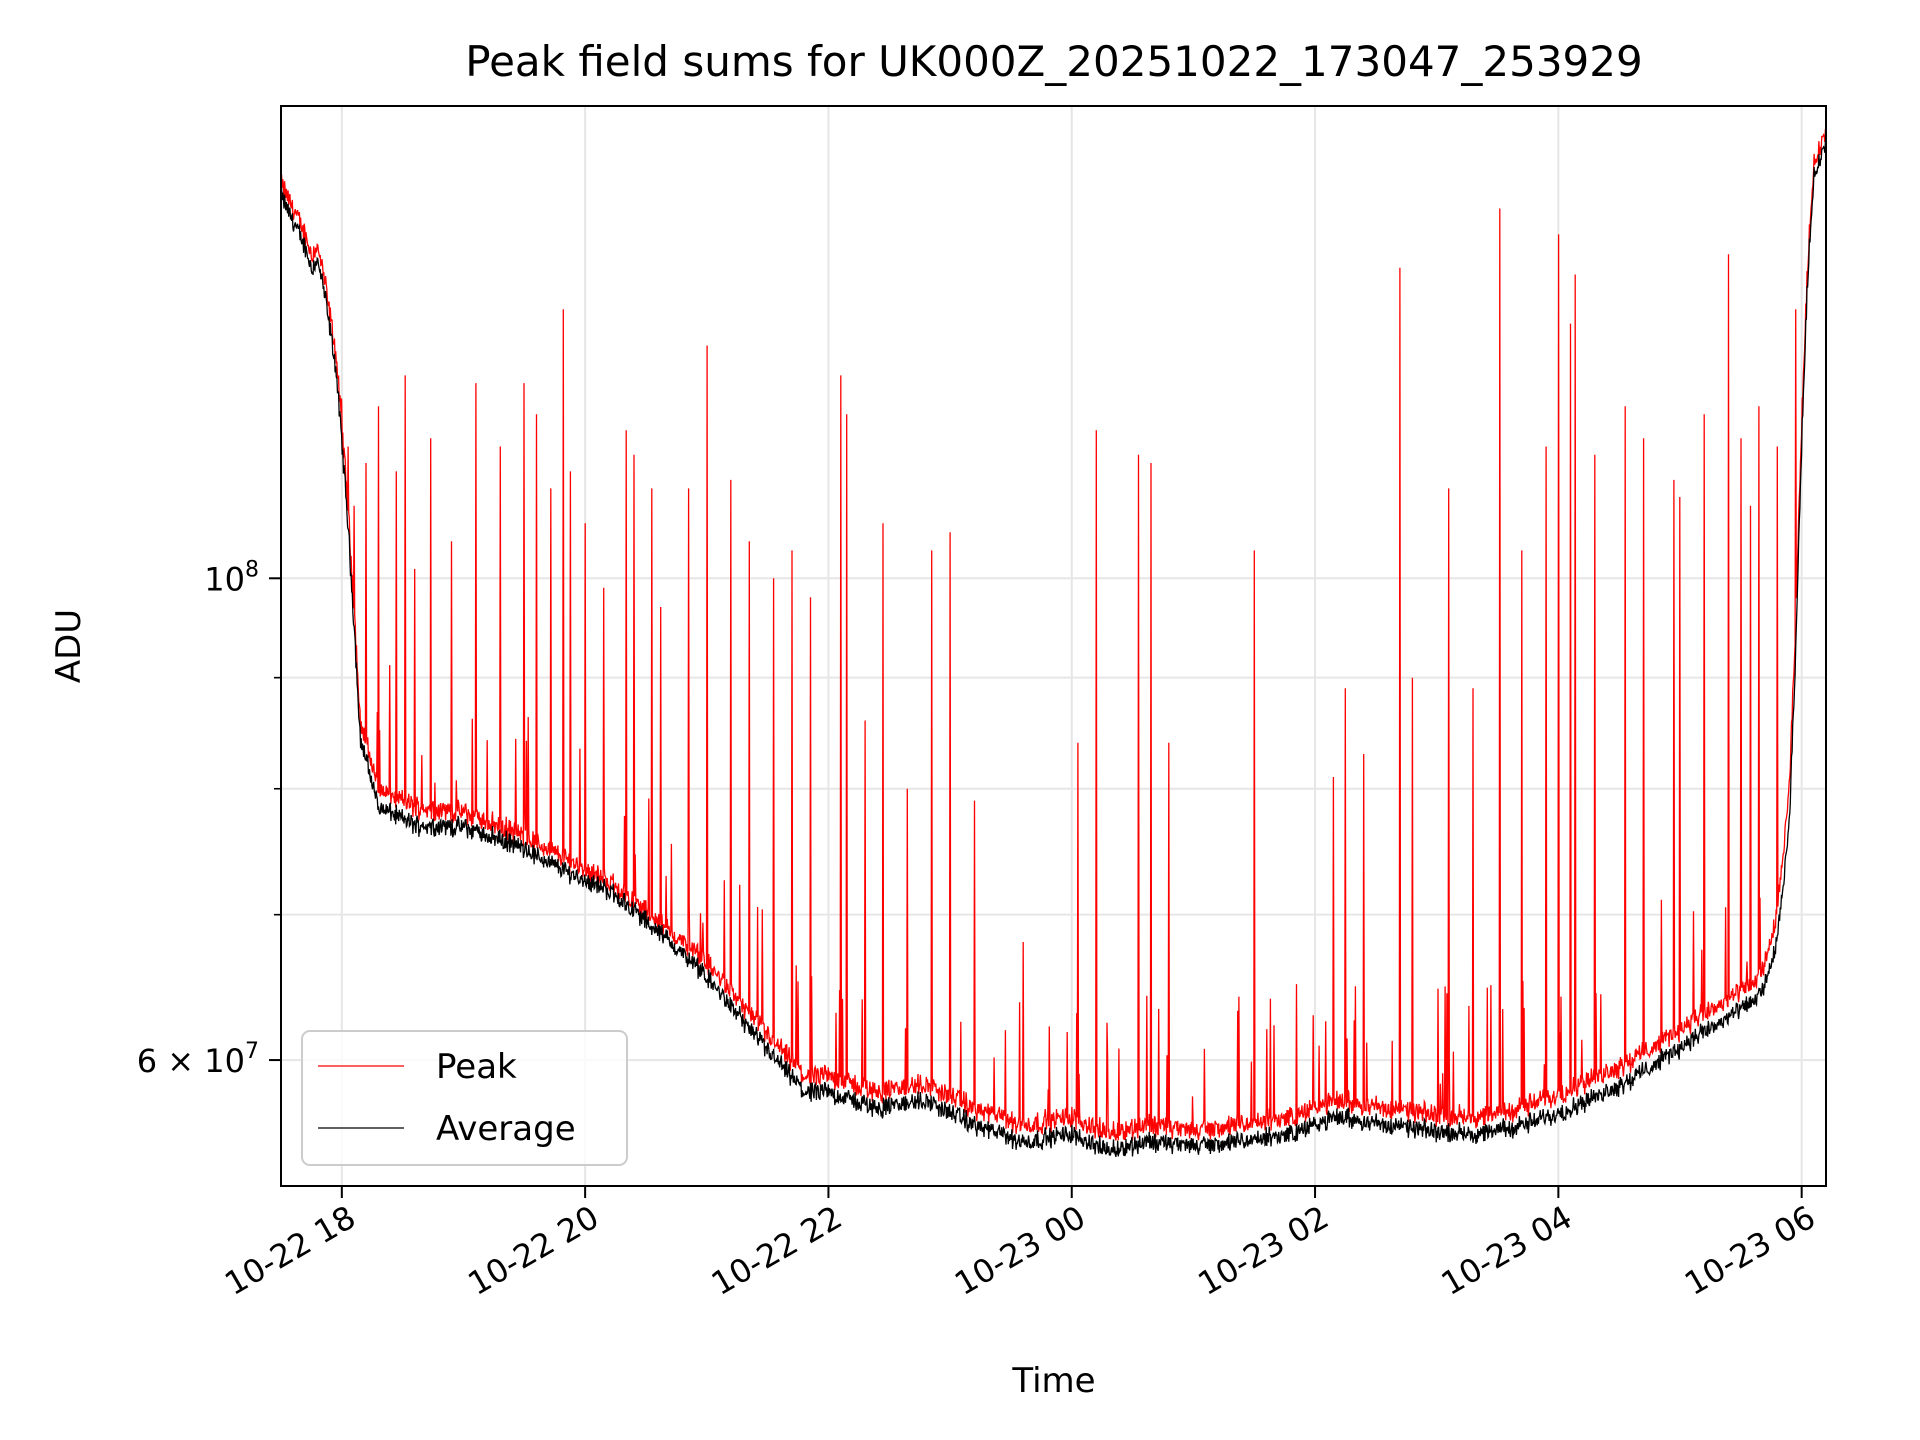 Image resolution: width=1920 pixels, height=1440 pixels. I want to click on x-tick-label: 10-22 18, so click(290, 1250).